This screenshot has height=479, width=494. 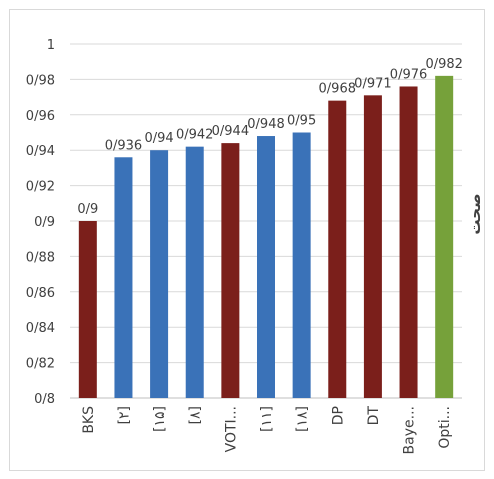 I want to click on category-label: DT, so click(x=374, y=416).